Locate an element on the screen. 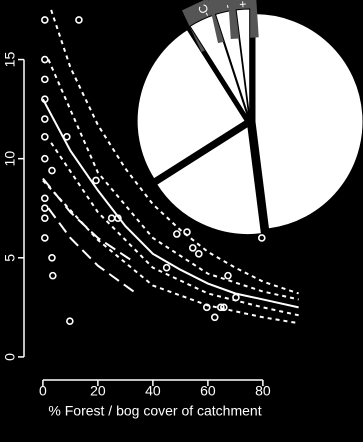  y-tick-label: 0 is located at coordinates (10, 357).